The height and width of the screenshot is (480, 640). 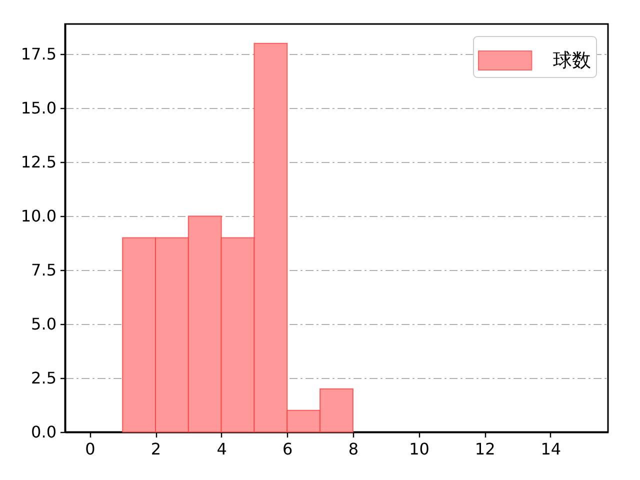 What do you see at coordinates (43, 270) in the screenshot?
I see `y-tick-label: 7.5` at bounding box center [43, 270].